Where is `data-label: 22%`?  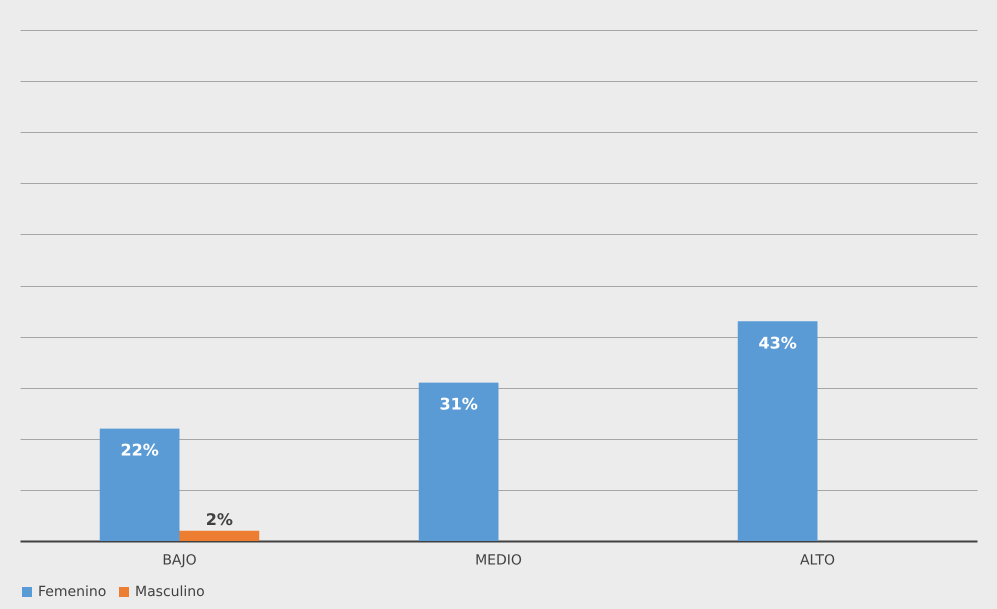
data-label: 22% is located at coordinates (139, 450).